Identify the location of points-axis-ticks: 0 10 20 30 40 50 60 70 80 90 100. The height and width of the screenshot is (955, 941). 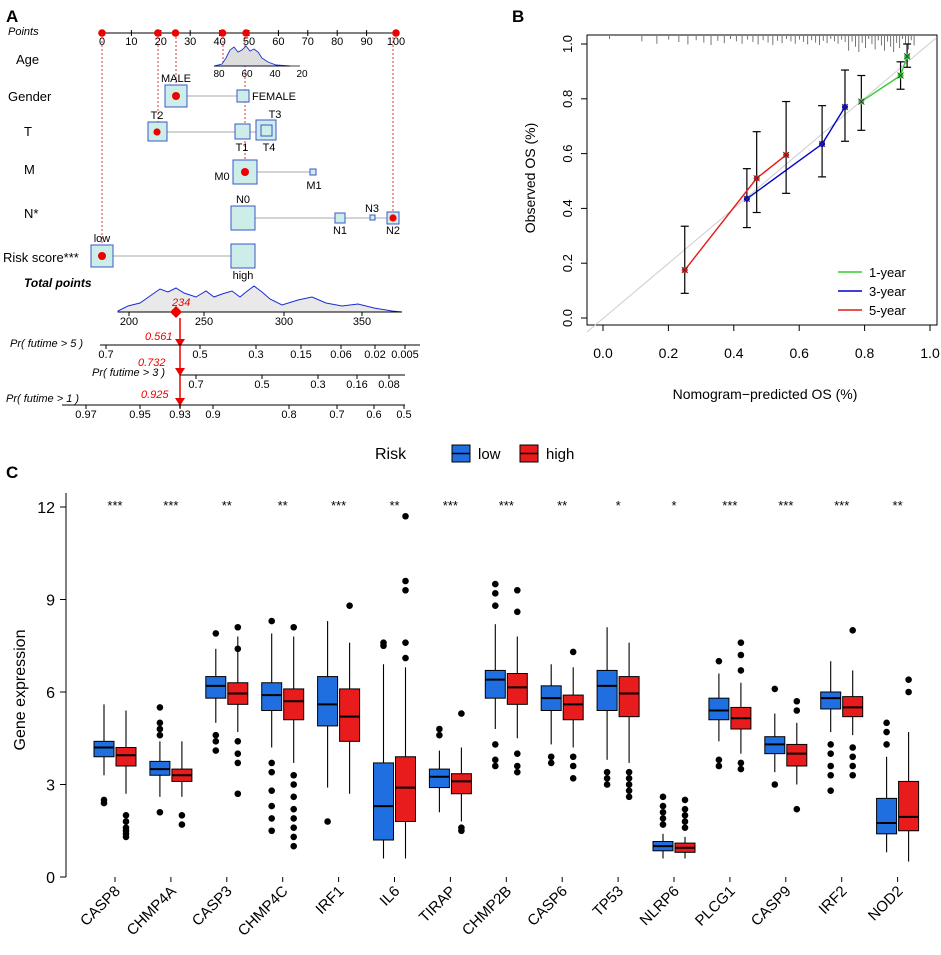
(251, 38).